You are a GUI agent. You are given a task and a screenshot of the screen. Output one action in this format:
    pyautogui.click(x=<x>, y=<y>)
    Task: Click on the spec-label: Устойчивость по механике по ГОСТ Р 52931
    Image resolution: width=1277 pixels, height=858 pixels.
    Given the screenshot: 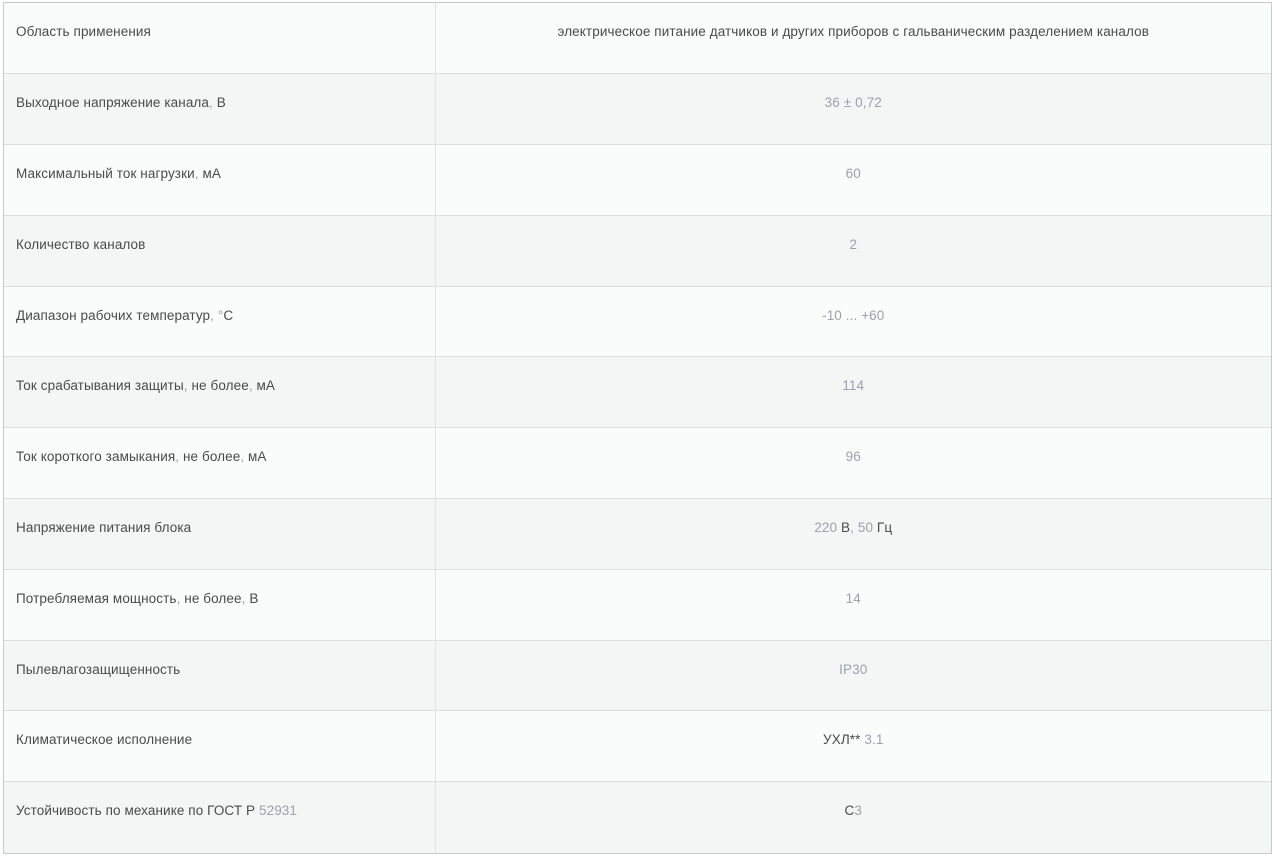 What is the action you would take?
    pyautogui.click(x=220, y=817)
    